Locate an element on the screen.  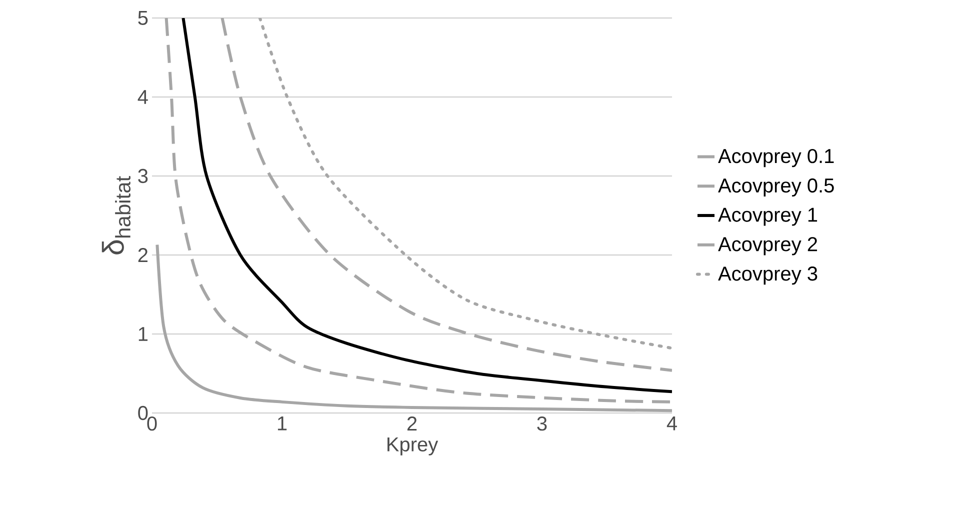
y-tick-label: 0 is located at coordinates (143, 413).